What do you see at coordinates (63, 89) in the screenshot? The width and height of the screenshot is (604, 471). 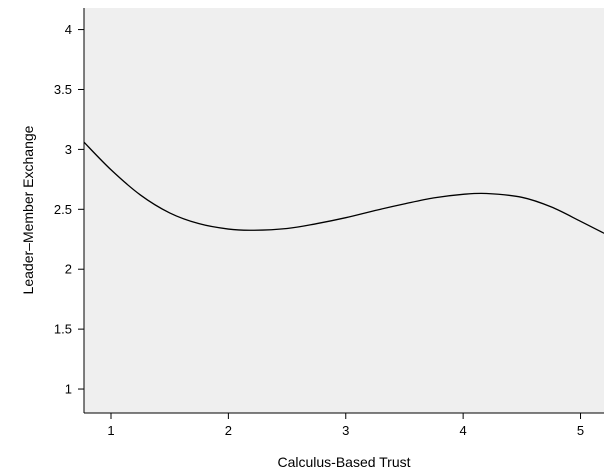 I see `y-tick-label: 3.5` at bounding box center [63, 89].